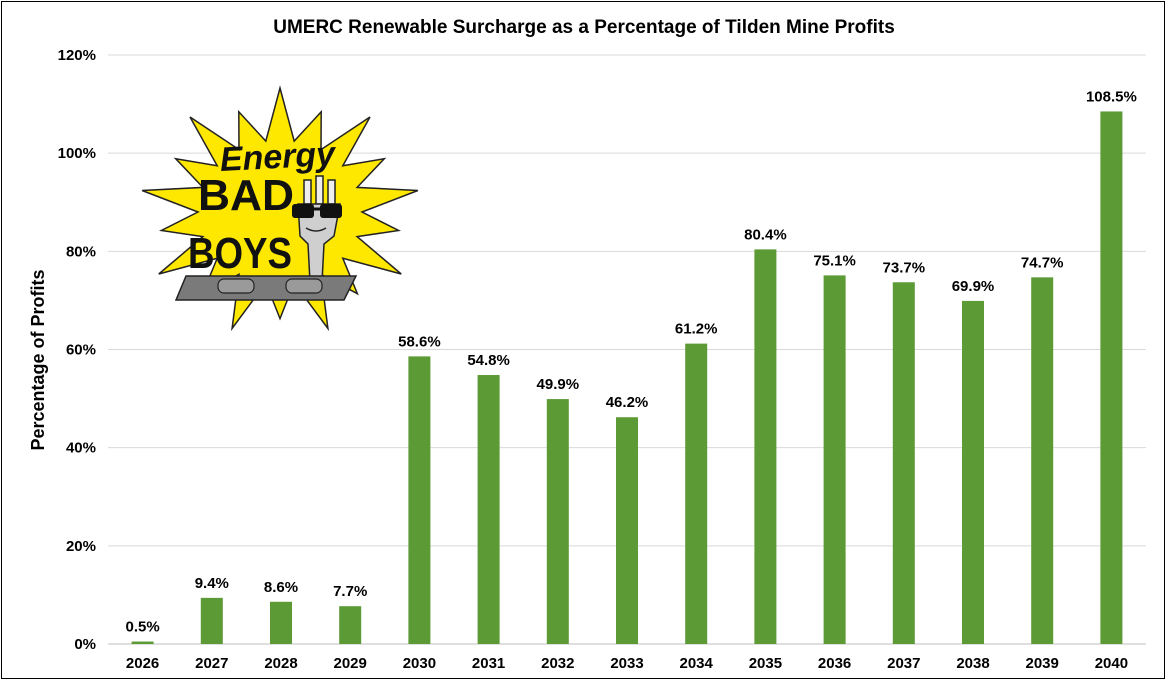  Describe the element at coordinates (246, 195) in the screenshot. I see `logo-line-2: BAD` at that location.